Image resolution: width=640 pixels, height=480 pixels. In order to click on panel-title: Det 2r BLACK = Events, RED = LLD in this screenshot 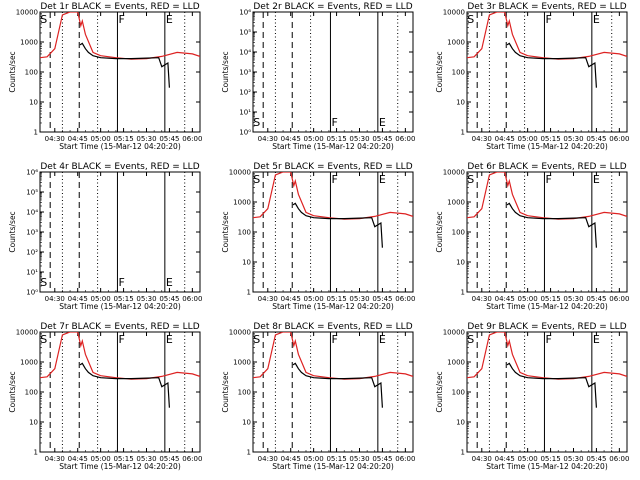, I will do `click(332, 7)`.